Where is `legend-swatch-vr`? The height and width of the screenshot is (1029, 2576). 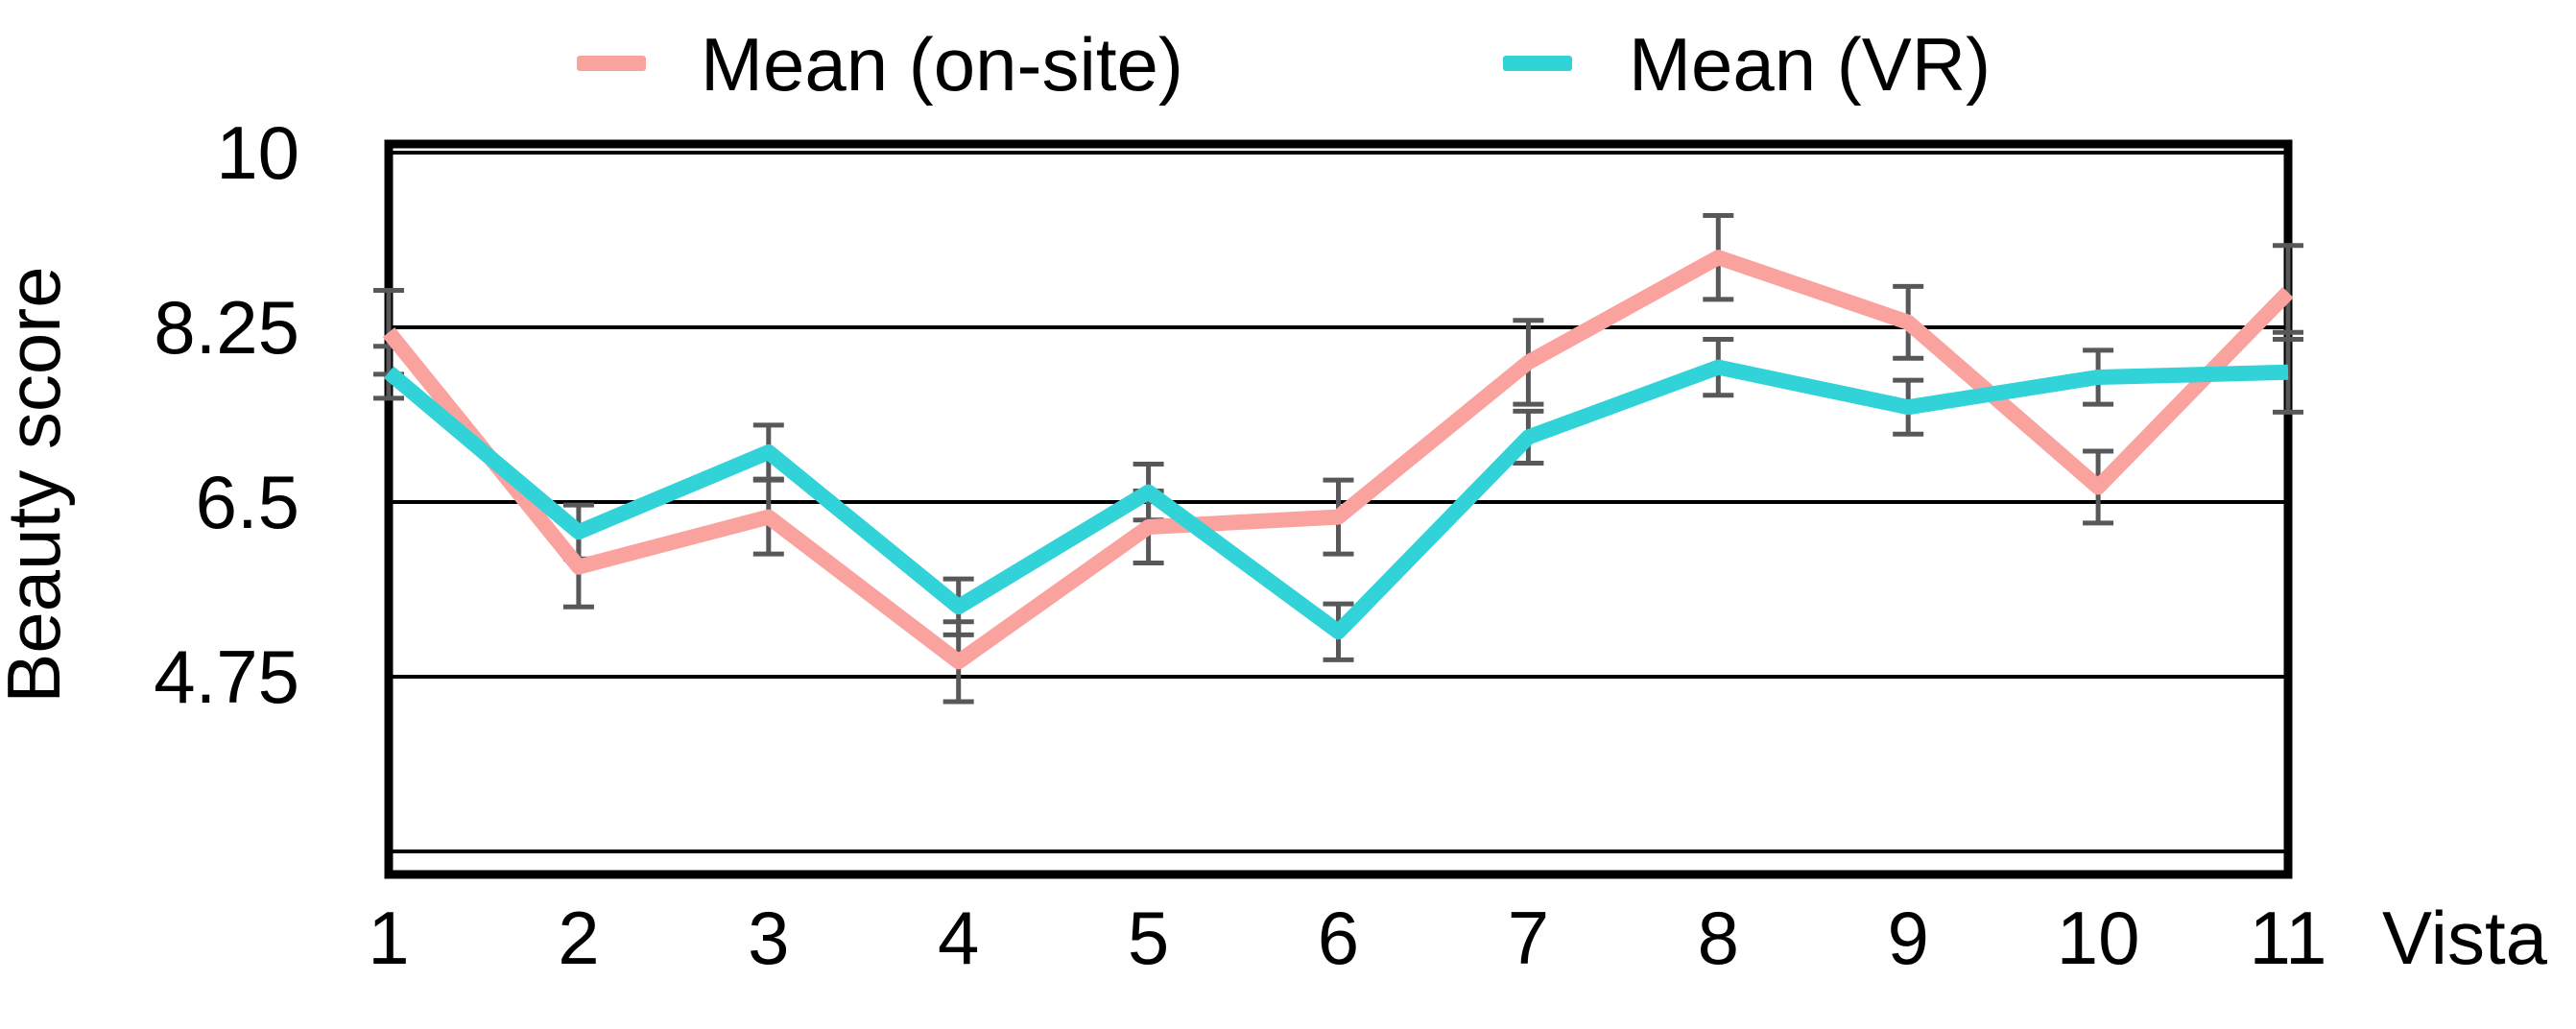 legend-swatch-vr is located at coordinates (1537, 63).